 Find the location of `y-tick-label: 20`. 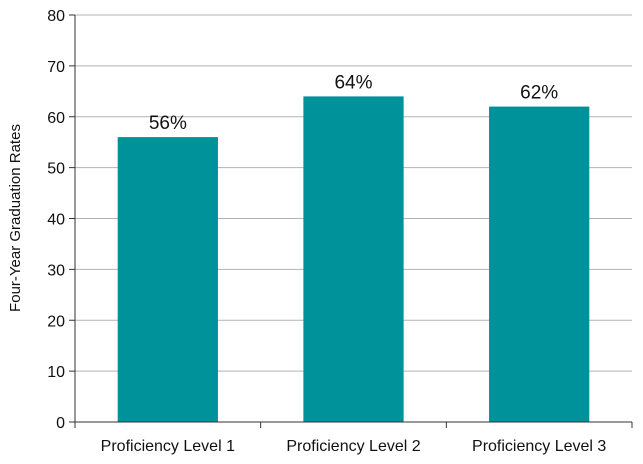

y-tick-label: 20 is located at coordinates (56, 321).